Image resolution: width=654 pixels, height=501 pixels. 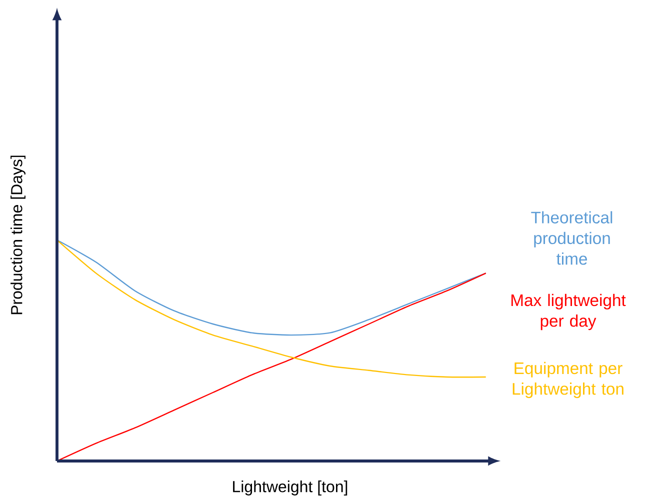 I want to click on y-axis-title: Production time [Days], so click(x=18, y=235).